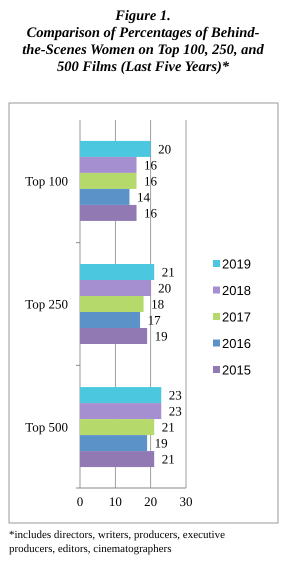 Image resolution: width=286 pixels, height=562 pixels. Describe the element at coordinates (236, 264) in the screenshot. I see `legend-label: 2019` at that location.